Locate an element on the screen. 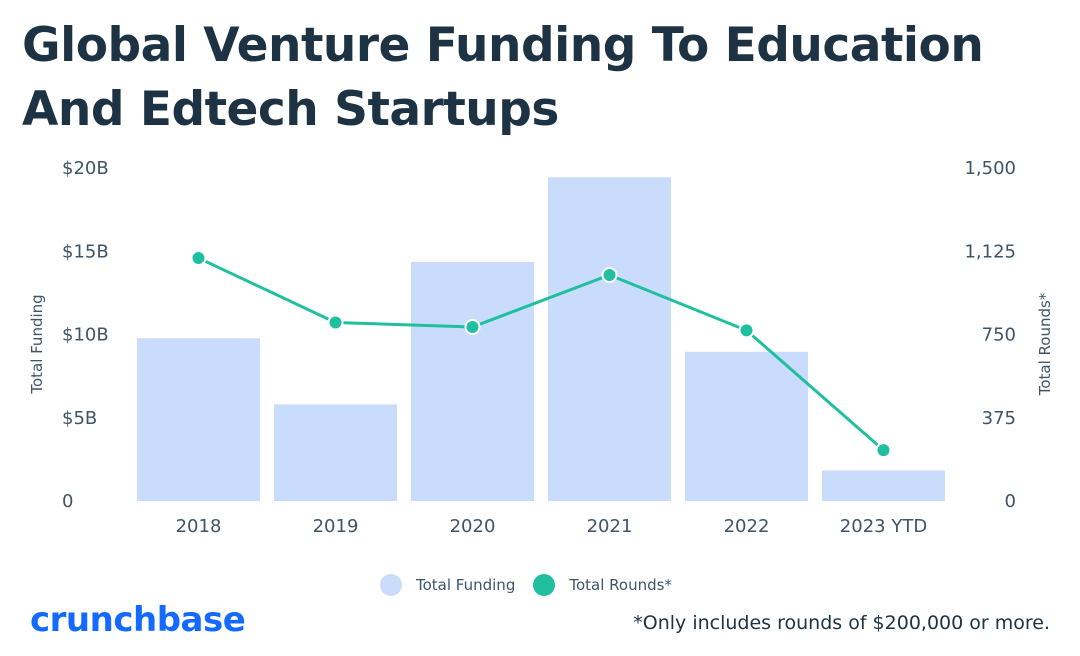 The image size is (1080, 656). x-tick-label: 2021 is located at coordinates (610, 526).